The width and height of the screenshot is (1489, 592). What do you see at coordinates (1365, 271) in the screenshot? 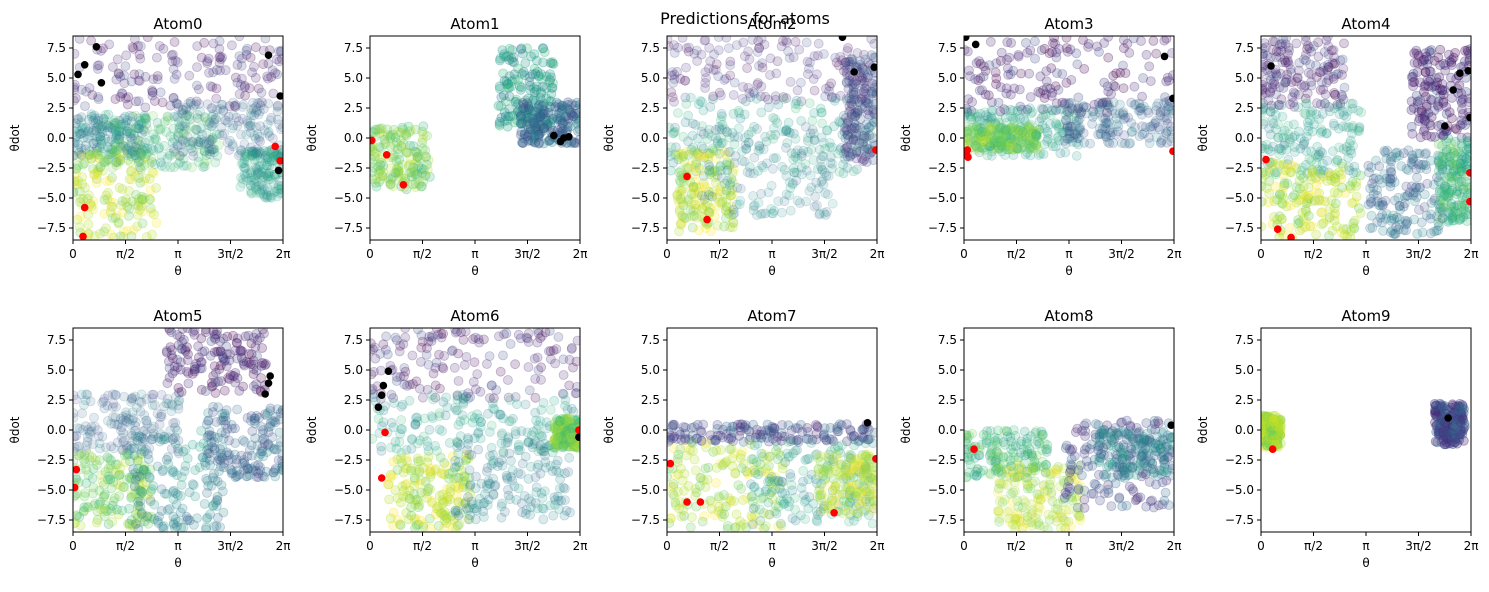
I see `x-axis-label: θ` at bounding box center [1365, 271].